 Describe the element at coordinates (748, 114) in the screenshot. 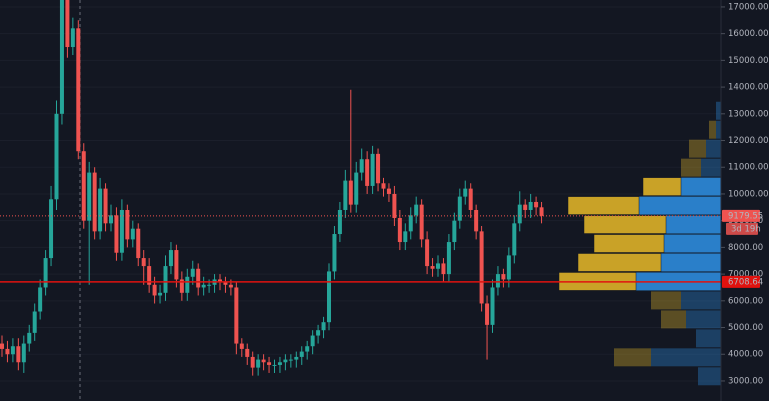

I see `y-tick-label: 13000.00` at that location.